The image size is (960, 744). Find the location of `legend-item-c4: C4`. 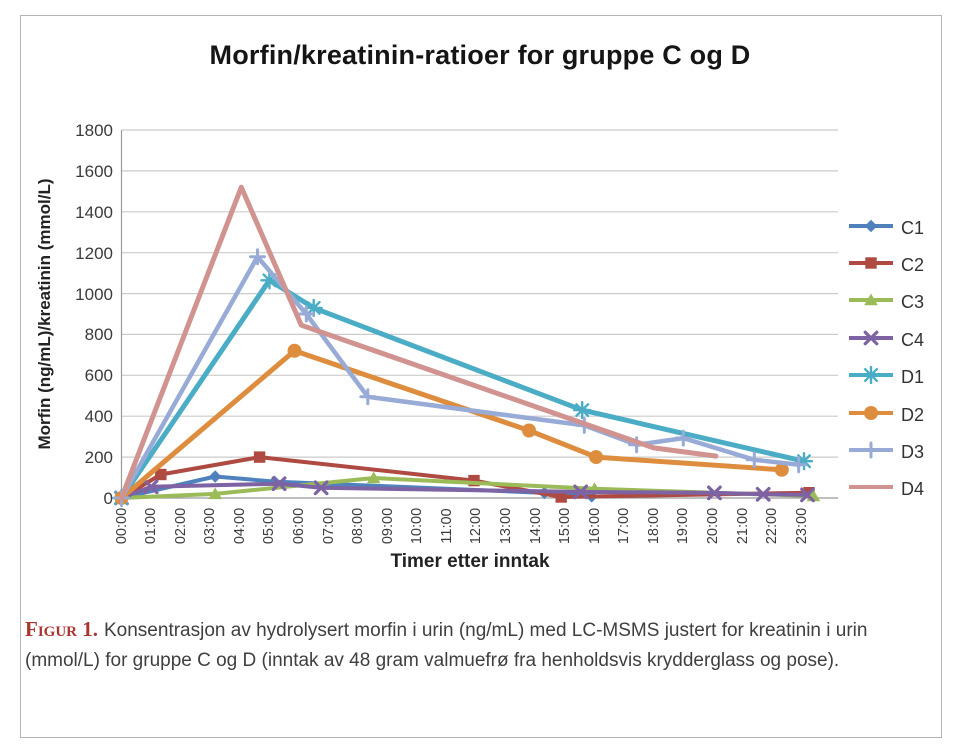

legend-item-c4: C4 is located at coordinates (886, 340).